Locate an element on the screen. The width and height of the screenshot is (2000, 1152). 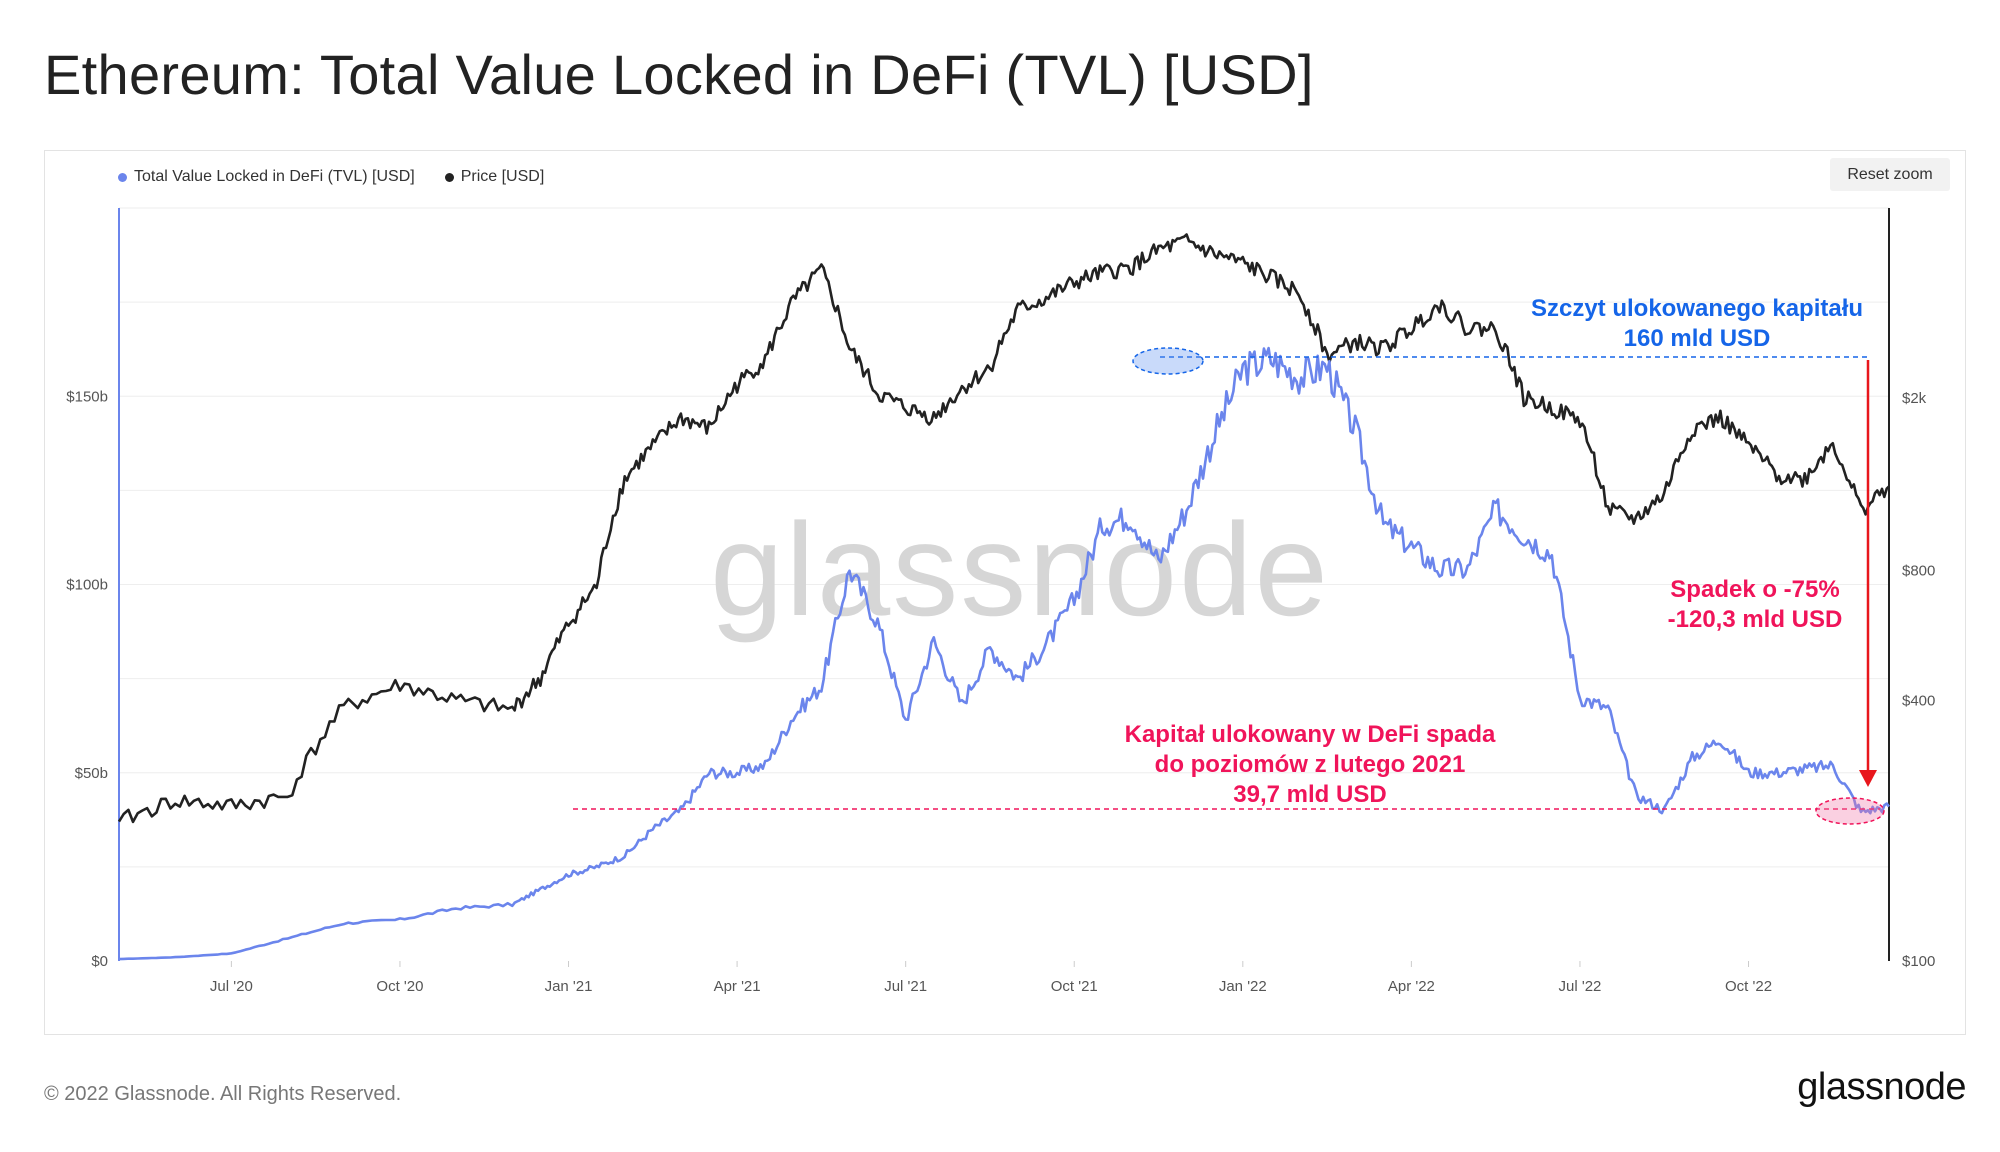
right-axis-ticks: $100 $400 $800 $2k is located at coordinates (1918, 680).